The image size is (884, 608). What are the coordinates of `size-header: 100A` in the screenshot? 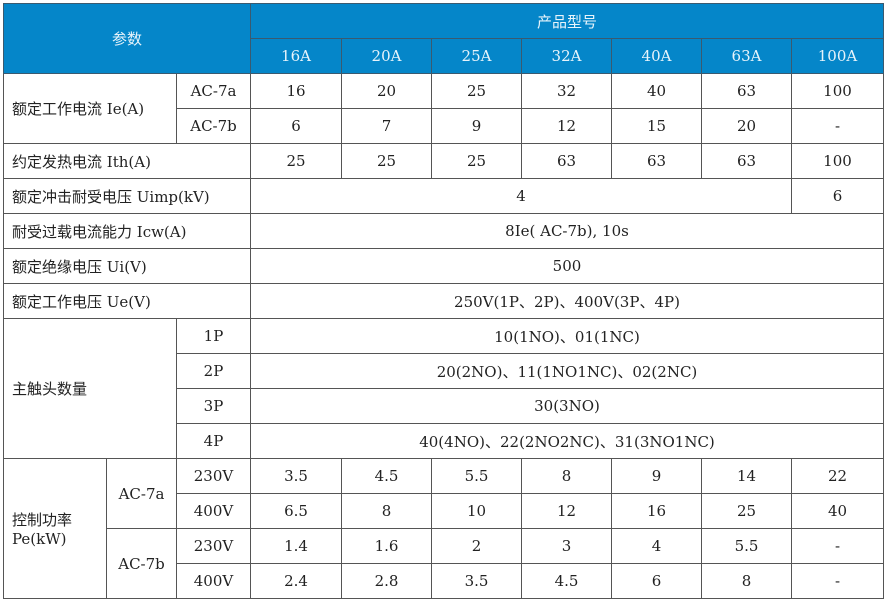 It's located at (837, 56).